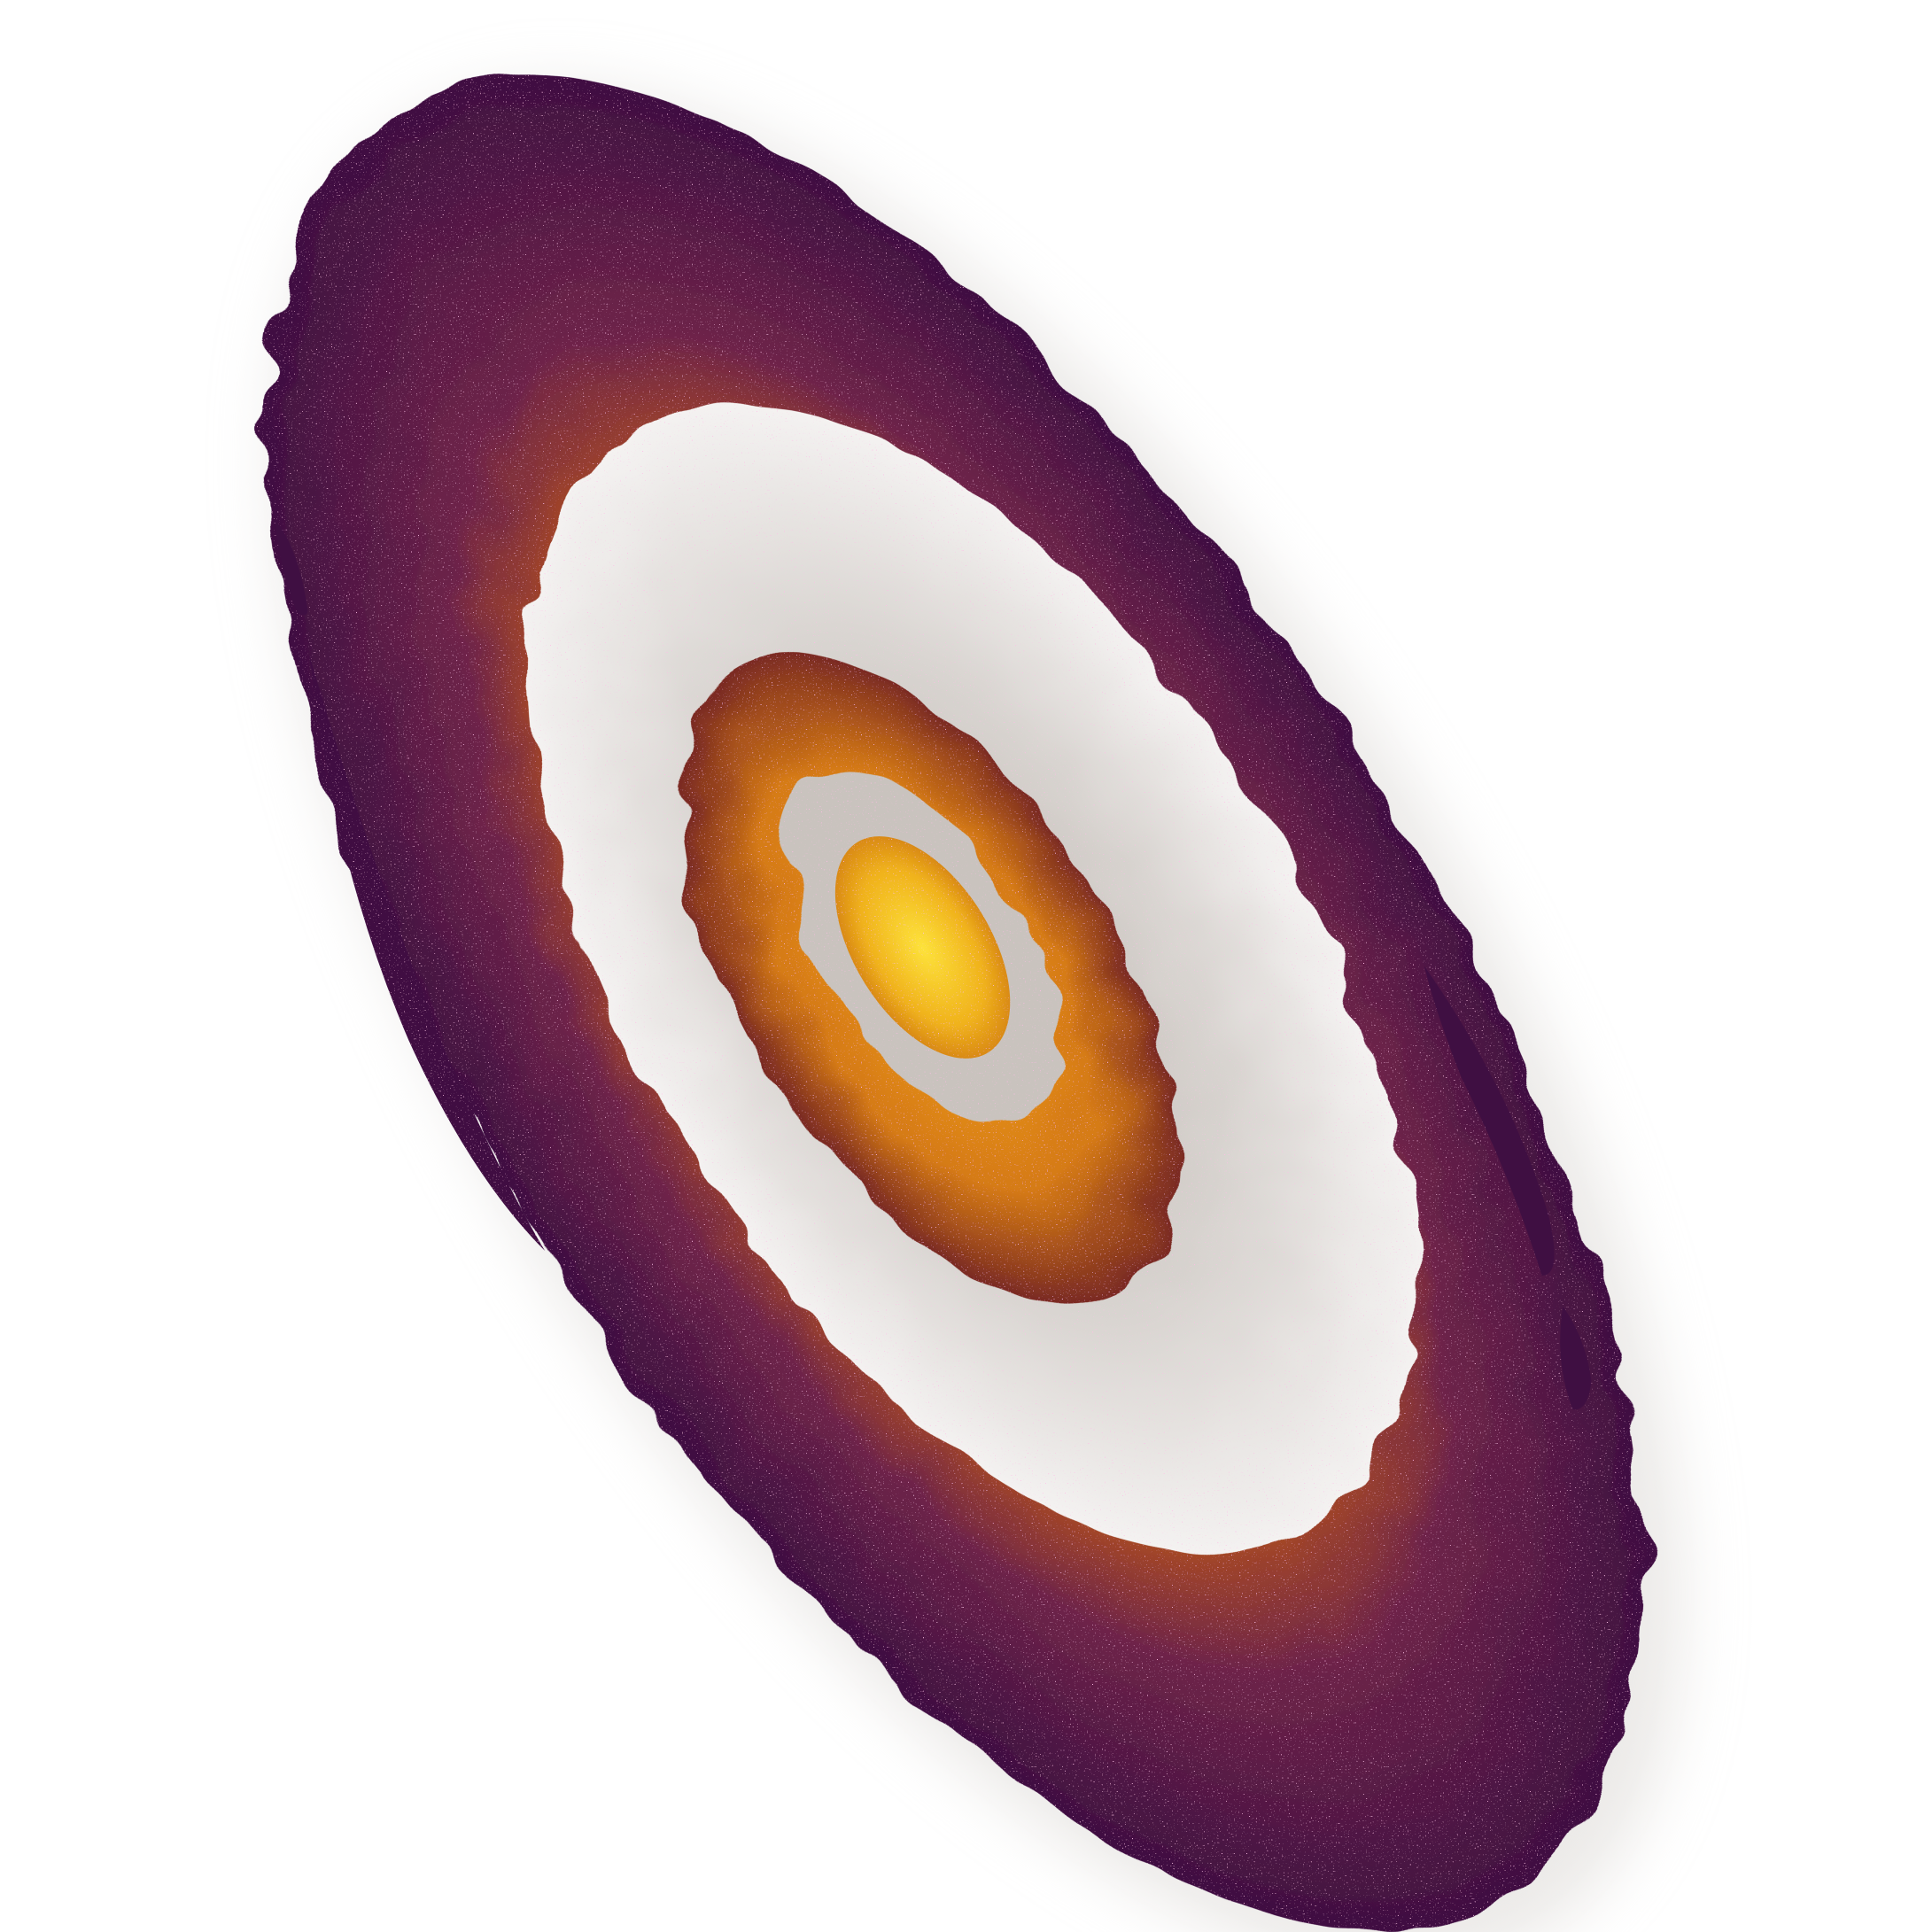  I want to click on right-arm-streak, so click(1489, 1121).